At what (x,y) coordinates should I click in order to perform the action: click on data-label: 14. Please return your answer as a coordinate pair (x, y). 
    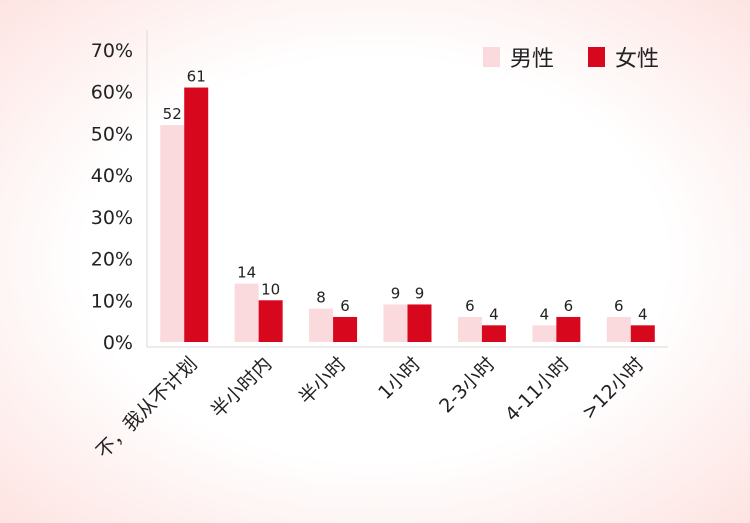
    Looking at the image, I should click on (246, 273).